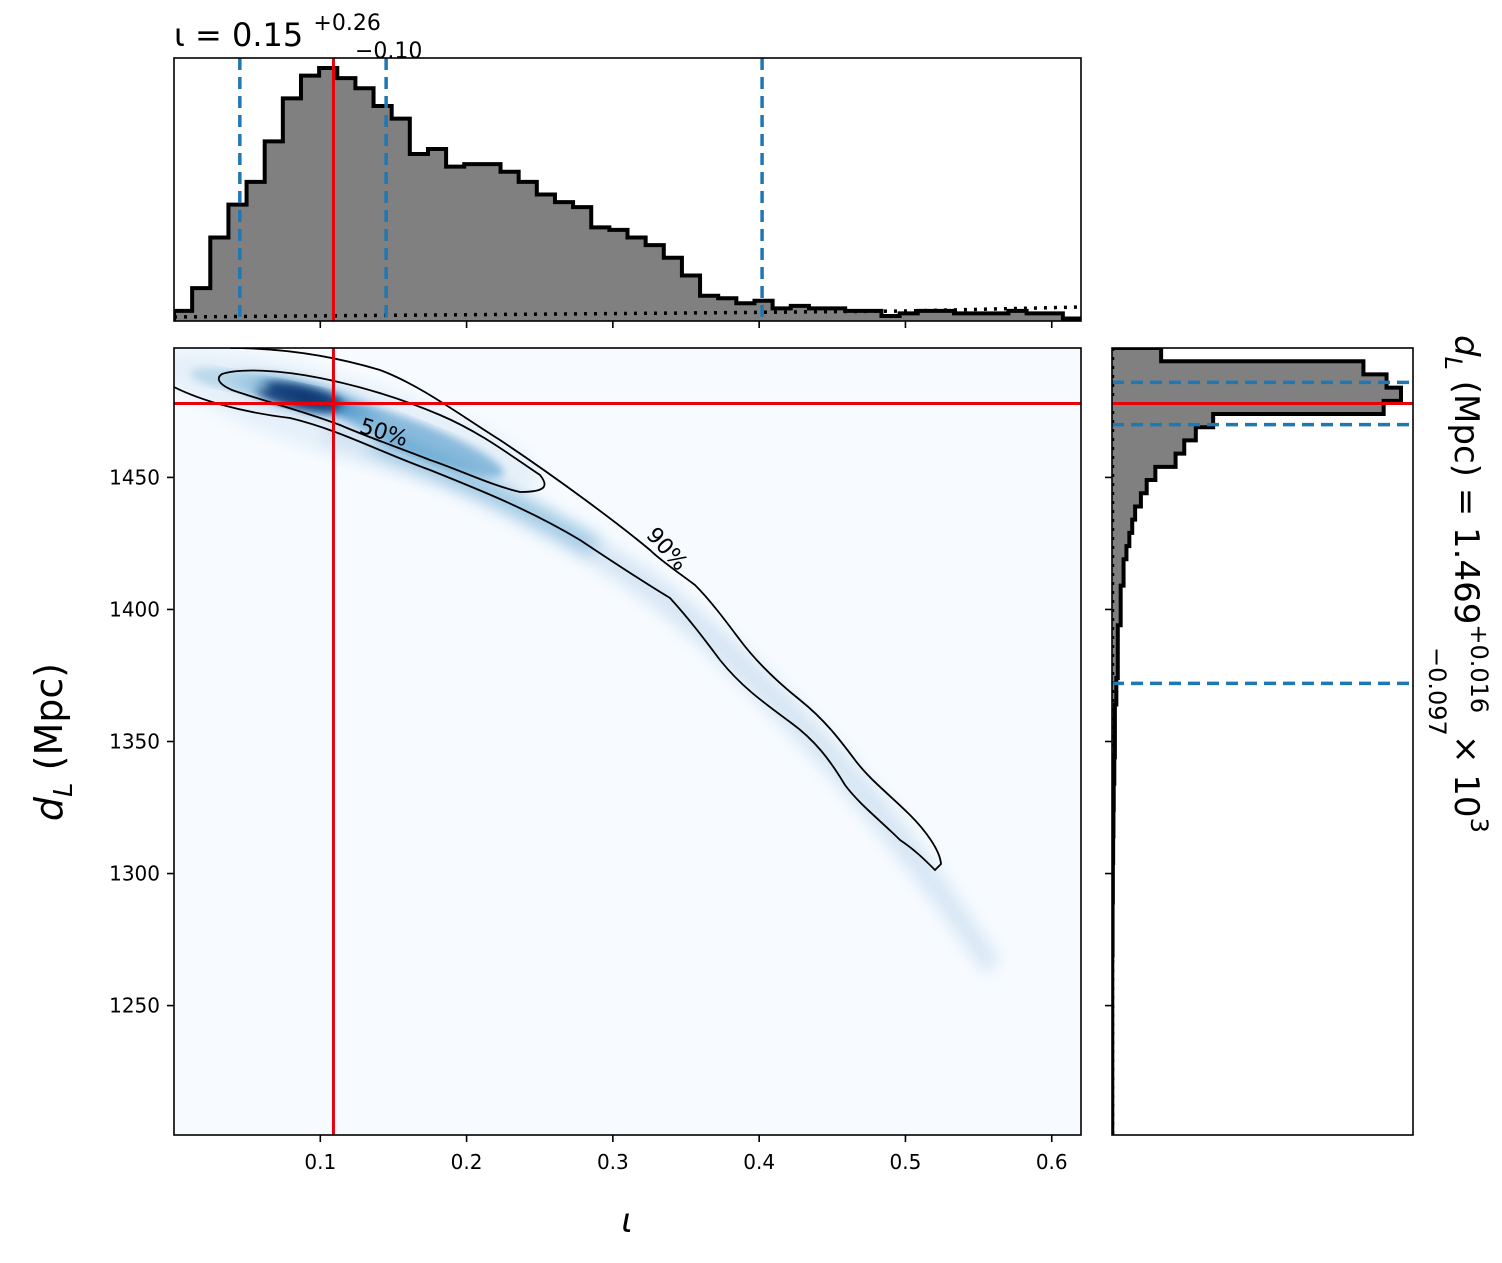 The image size is (1502, 1263). I want to click on svg-text: × 103, so click(1469, 784).